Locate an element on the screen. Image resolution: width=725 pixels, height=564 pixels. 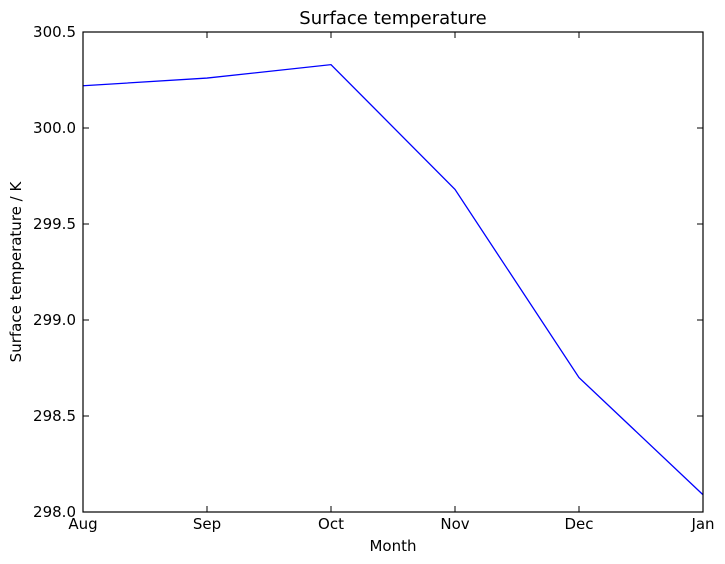
y-tick-label: 300.5 is located at coordinates (54, 32).